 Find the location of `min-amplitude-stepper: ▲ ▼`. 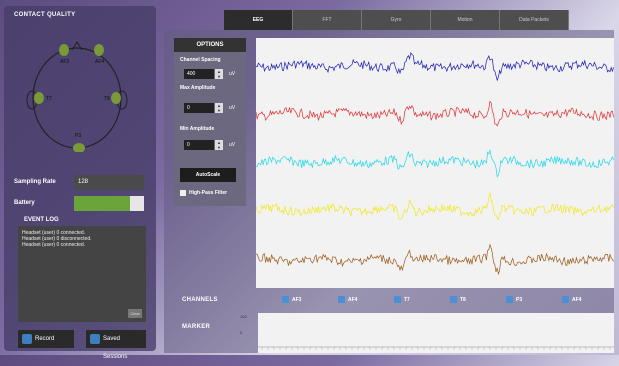

min-amplitude-stepper: ▲ ▼ is located at coordinates (219, 145).